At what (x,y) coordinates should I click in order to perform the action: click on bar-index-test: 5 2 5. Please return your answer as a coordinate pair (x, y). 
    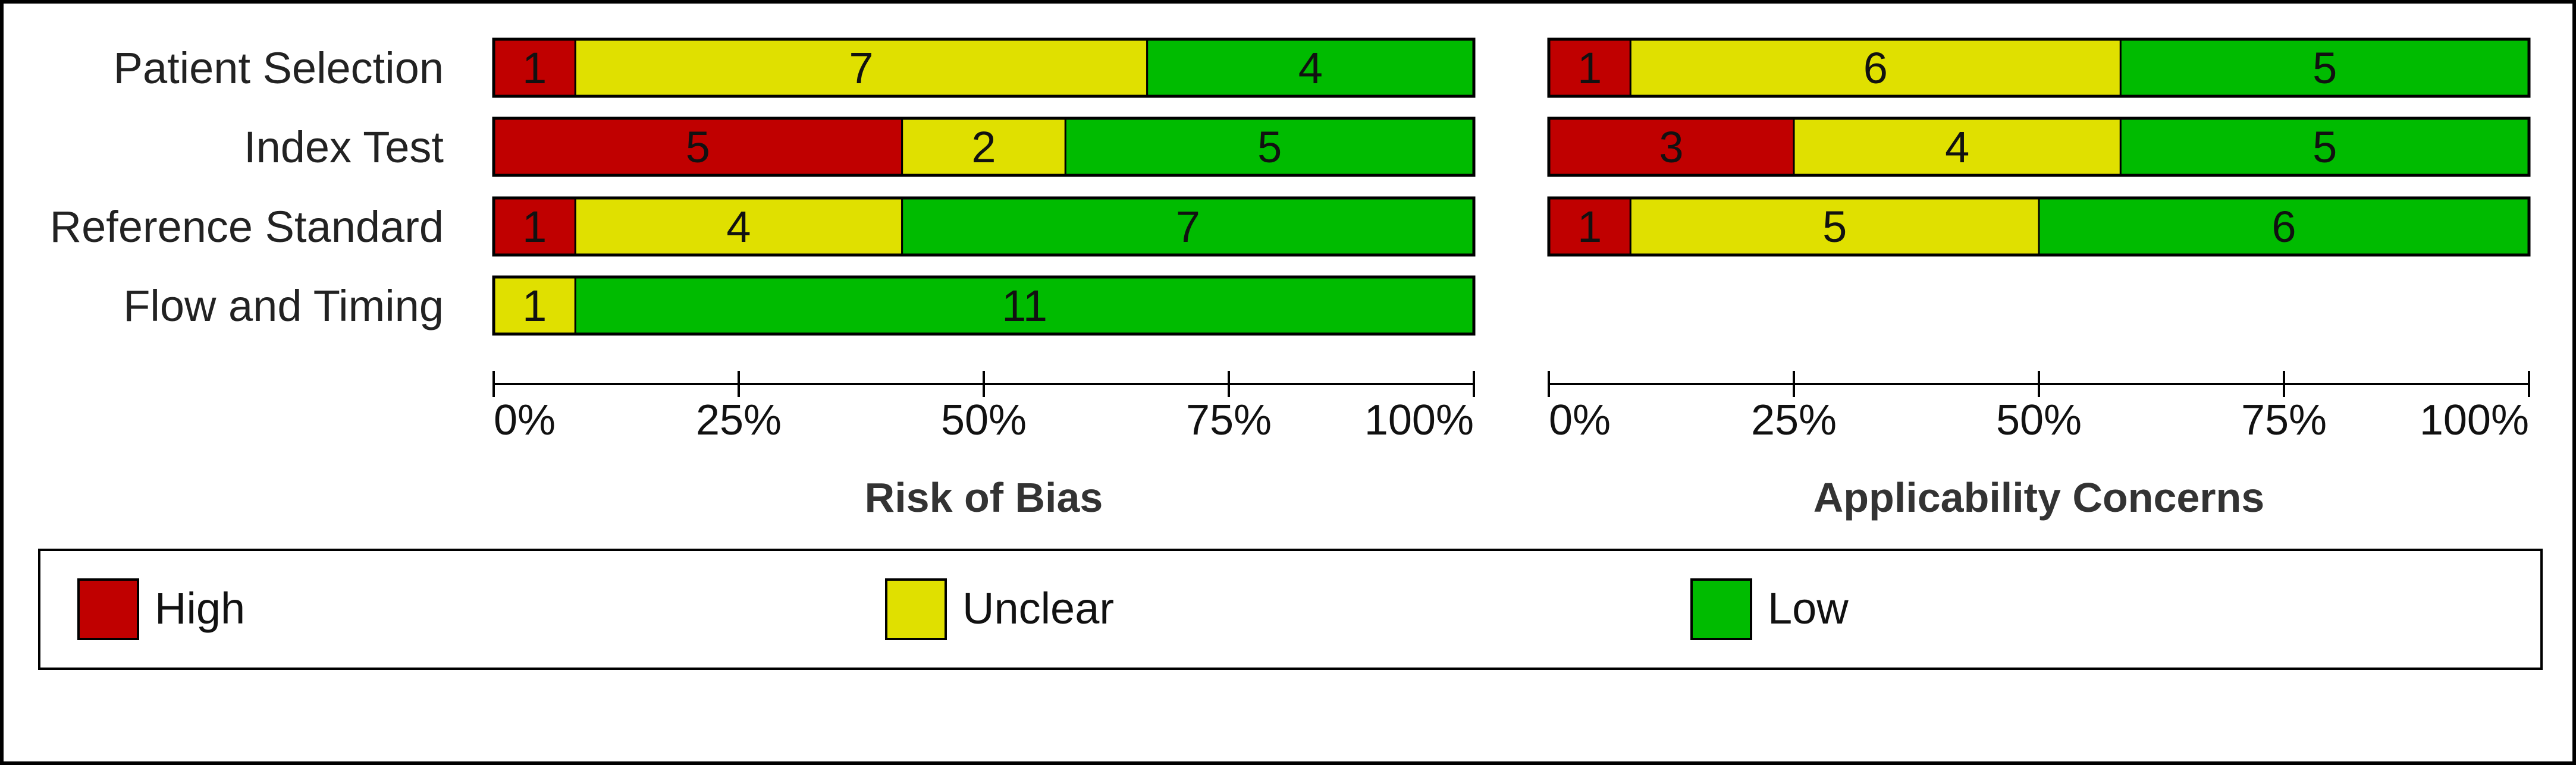
    Looking at the image, I should click on (984, 147).